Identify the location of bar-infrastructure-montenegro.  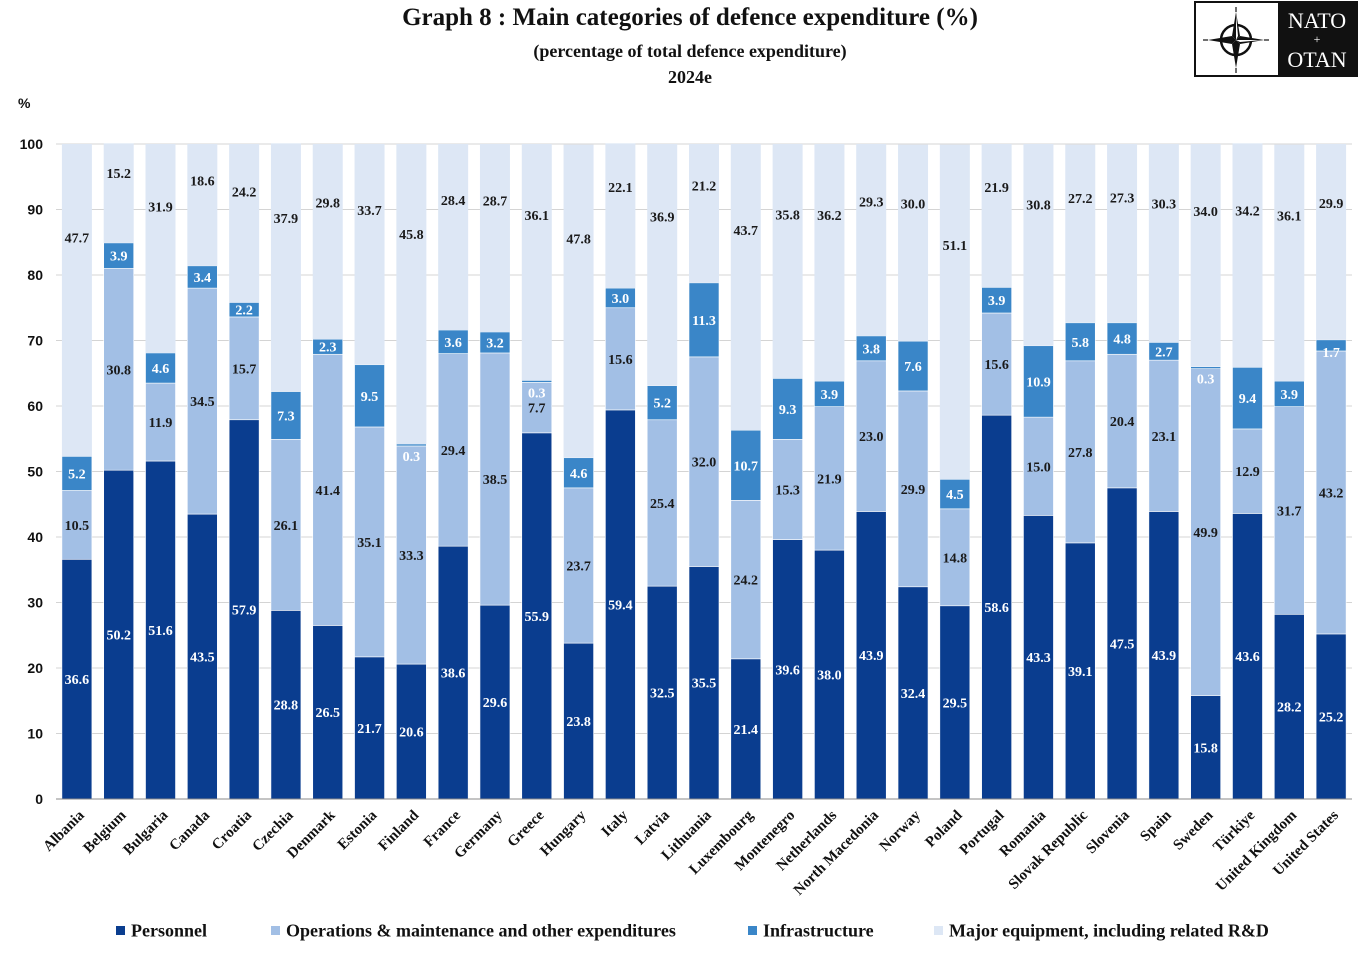
(787, 409).